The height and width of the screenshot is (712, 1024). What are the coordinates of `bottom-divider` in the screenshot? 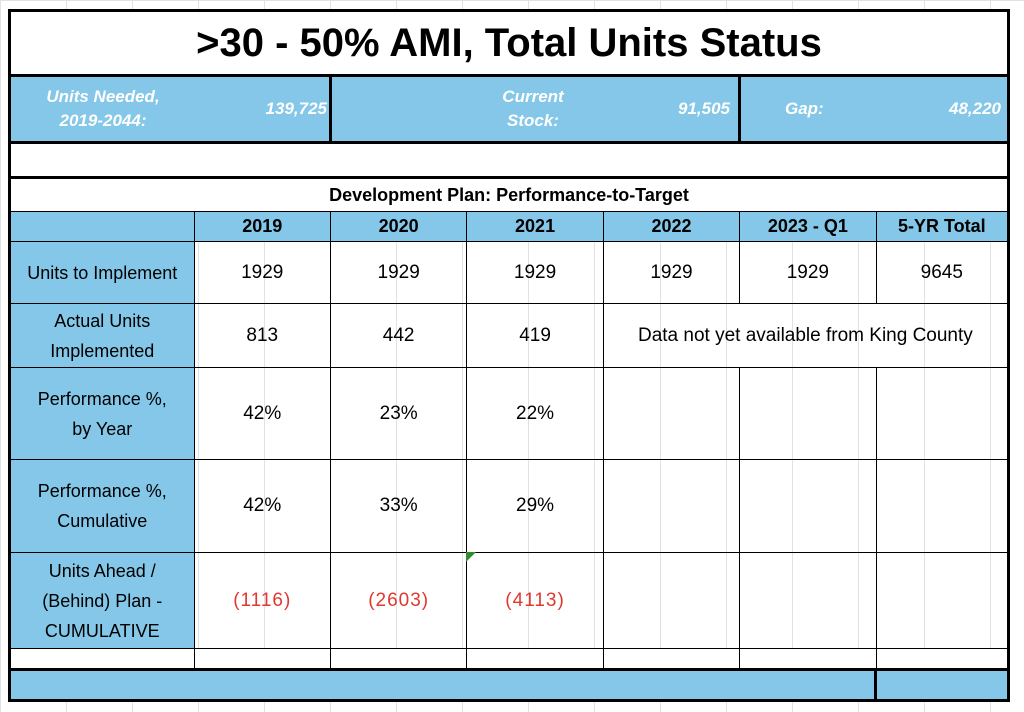 It's located at (875, 685).